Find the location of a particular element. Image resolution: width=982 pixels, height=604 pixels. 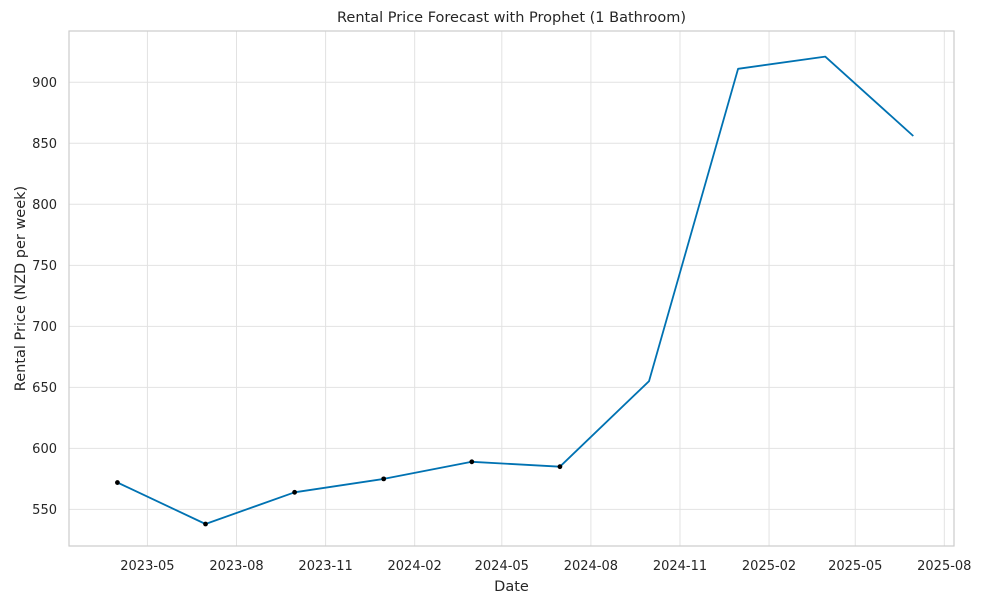

y-tick-label: 750 is located at coordinates (44, 266).